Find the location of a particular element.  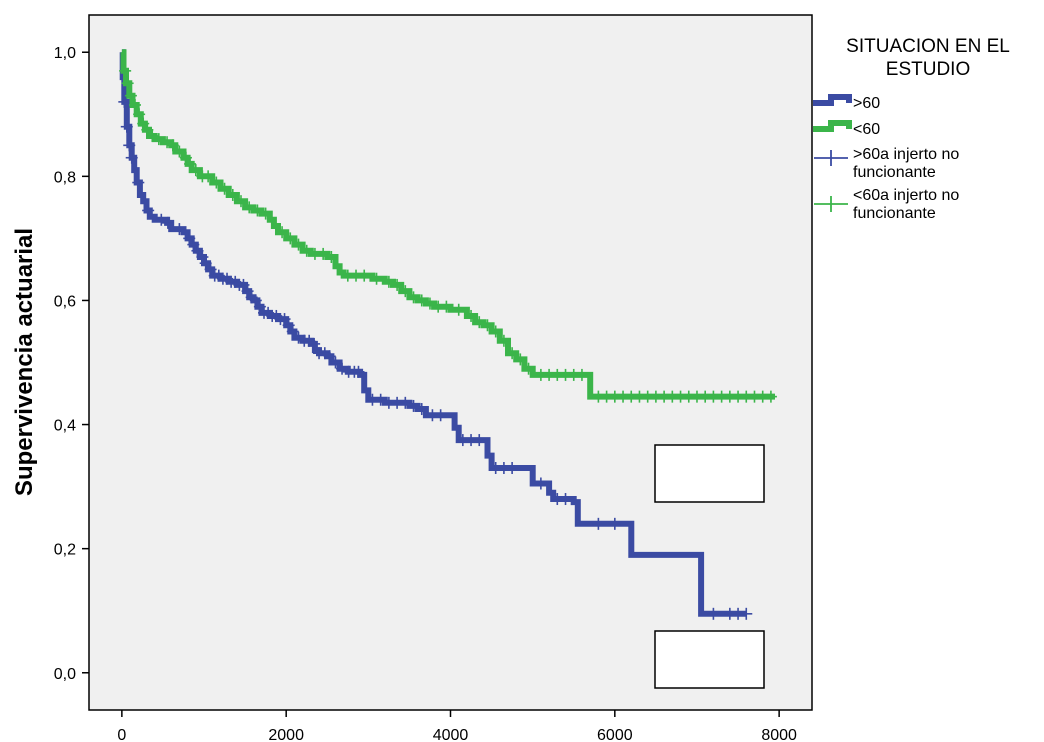

y-tick-label: 0,0 is located at coordinates (65, 674).